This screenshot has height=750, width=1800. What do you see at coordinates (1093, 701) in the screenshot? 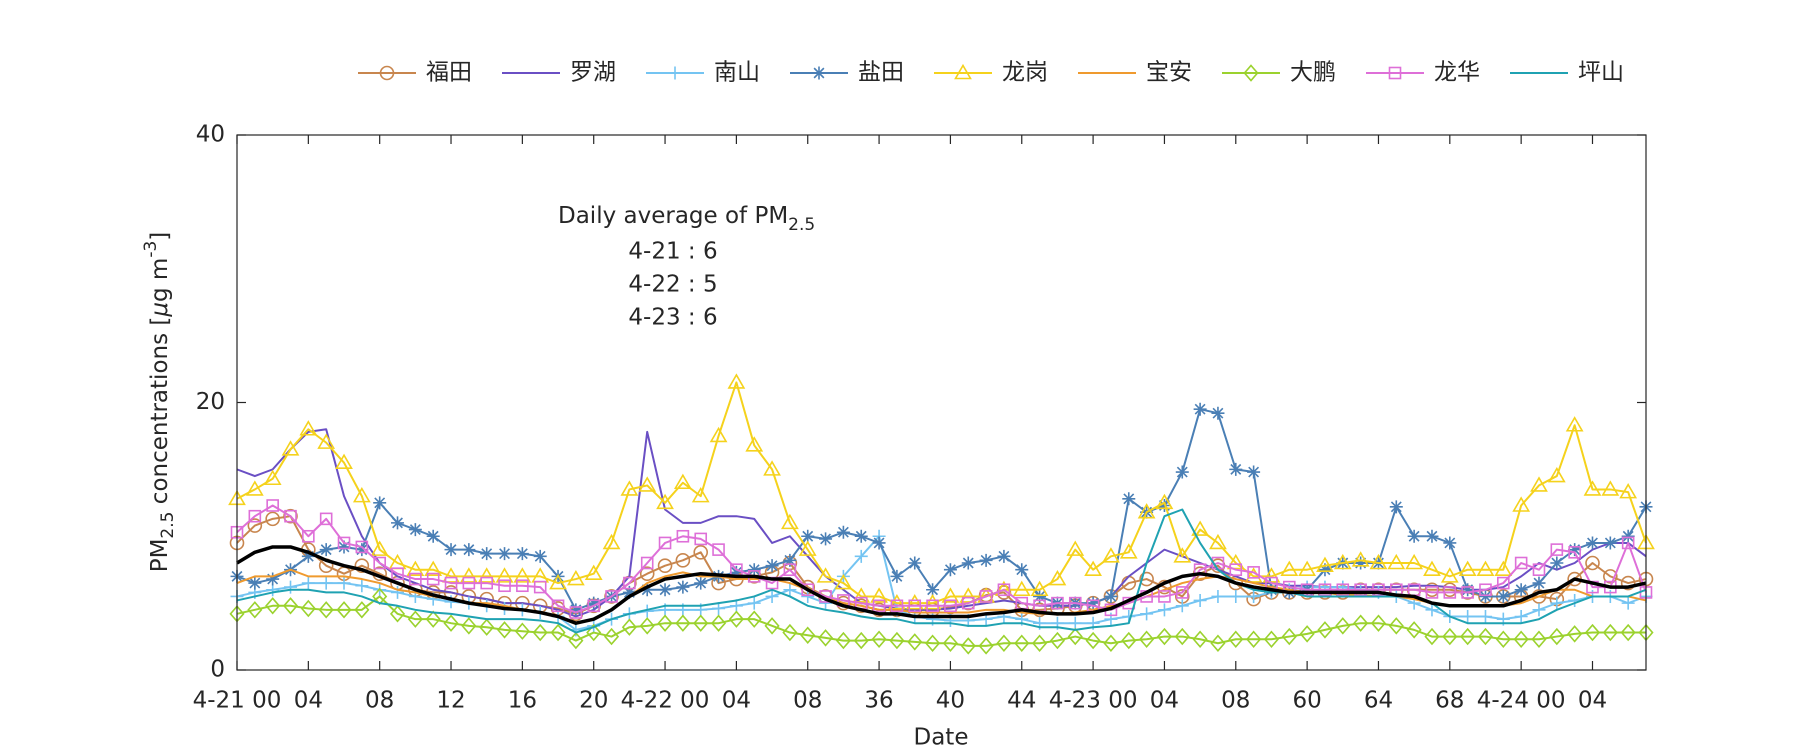
I see `x-tick-label: 4-23 00` at bounding box center [1093, 701].